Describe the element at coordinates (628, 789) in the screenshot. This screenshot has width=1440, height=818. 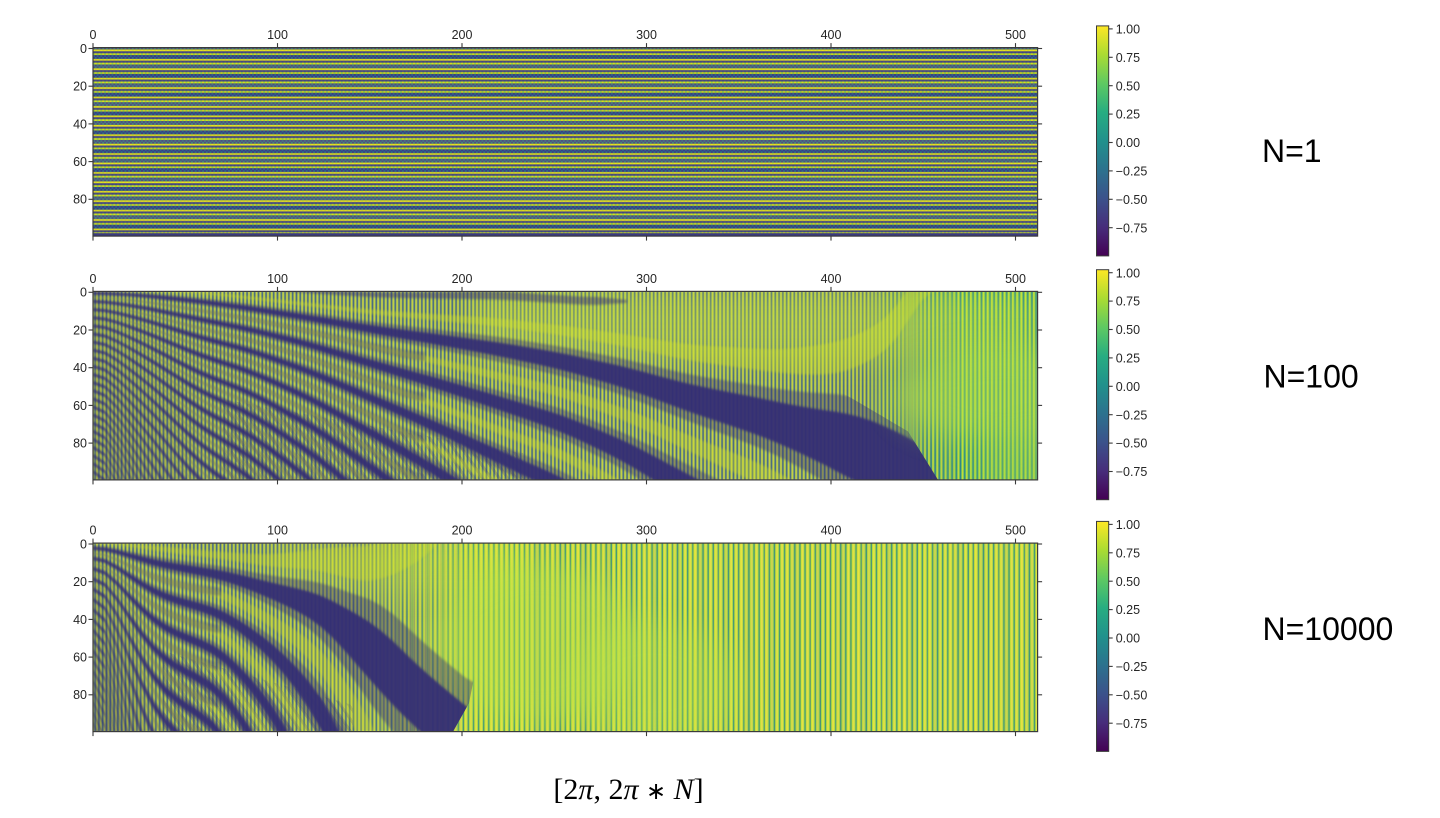
I see `svg-text: [2π, 2π ∗ N]` at that location.